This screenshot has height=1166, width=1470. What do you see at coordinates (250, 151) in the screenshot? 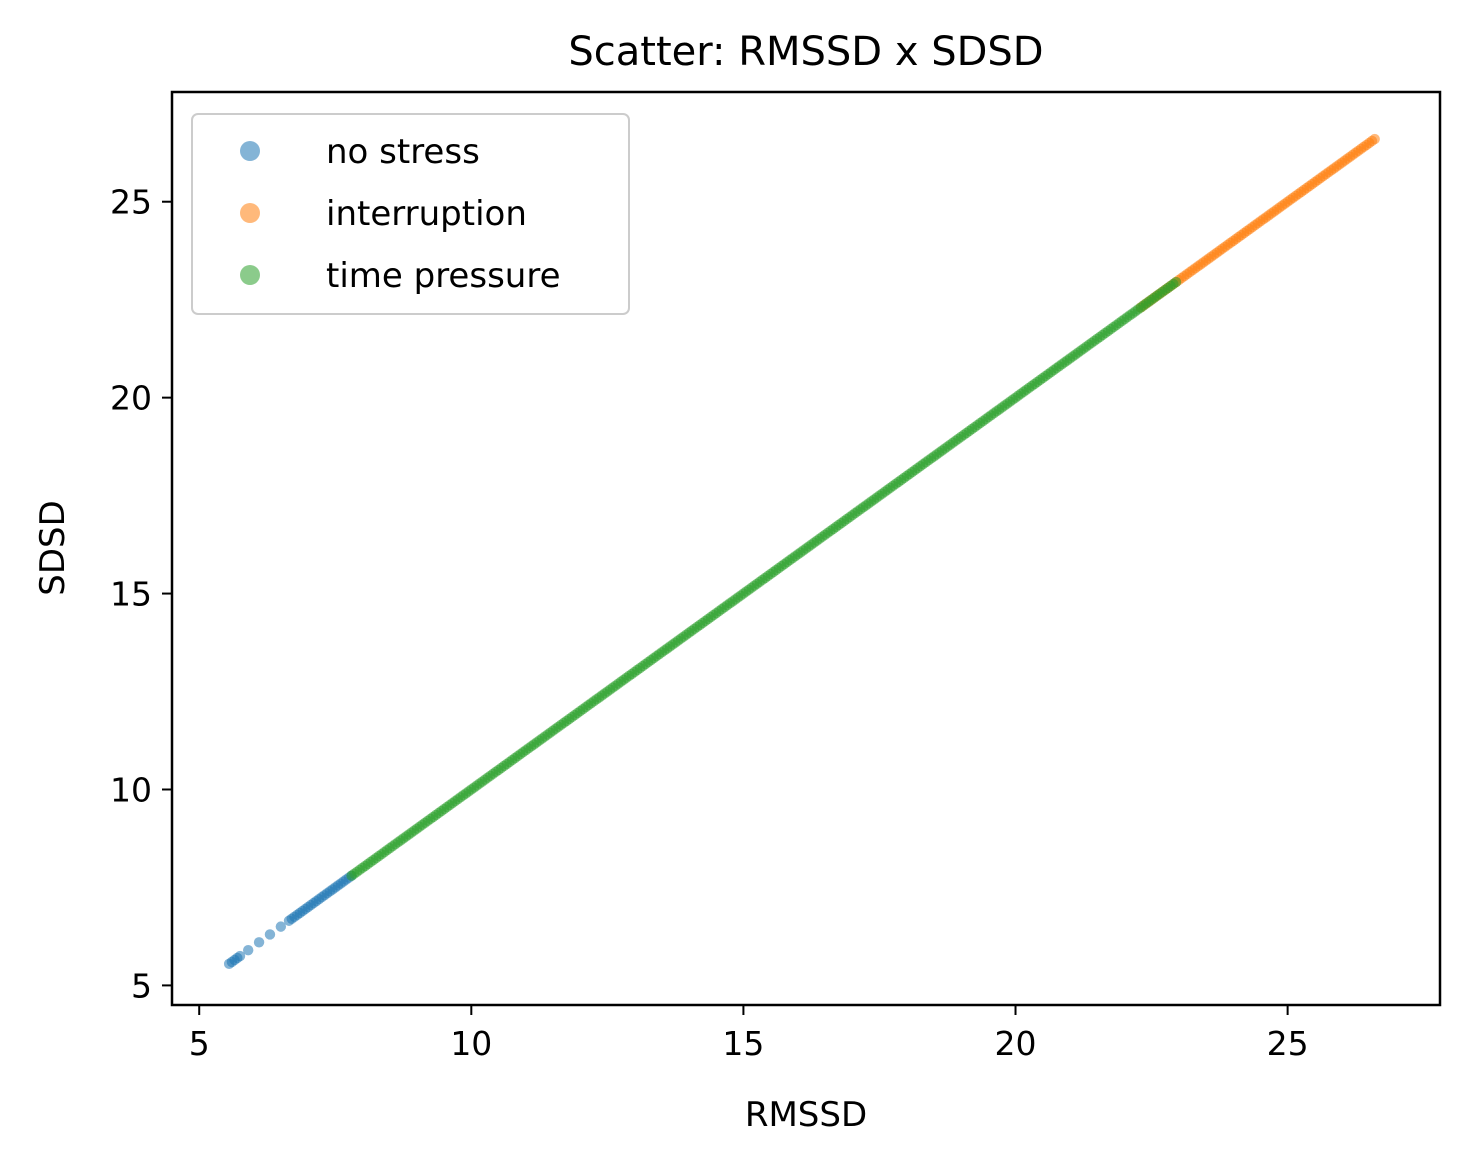
I see `legend-marker-no-stress` at bounding box center [250, 151].